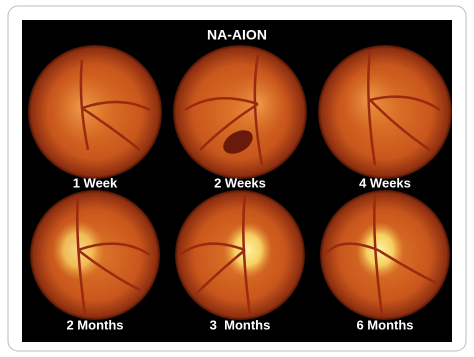 Image resolution: width=474 pixels, height=357 pixels. What do you see at coordinates (240, 324) in the screenshot?
I see `panel-label: 3 Months` at bounding box center [240, 324].